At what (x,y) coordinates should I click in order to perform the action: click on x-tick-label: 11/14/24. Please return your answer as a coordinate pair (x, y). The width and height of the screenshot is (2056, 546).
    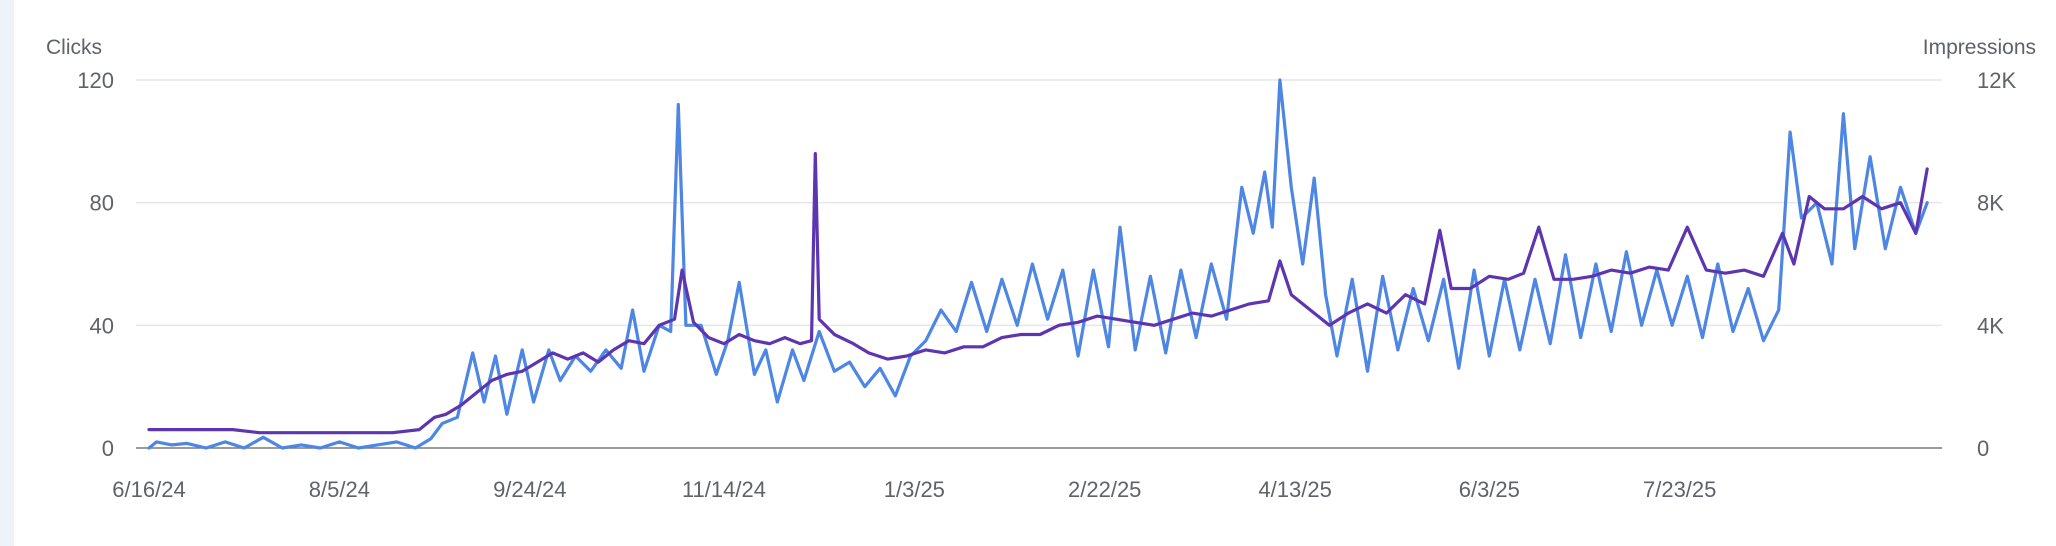
    Looking at the image, I should click on (724, 489).